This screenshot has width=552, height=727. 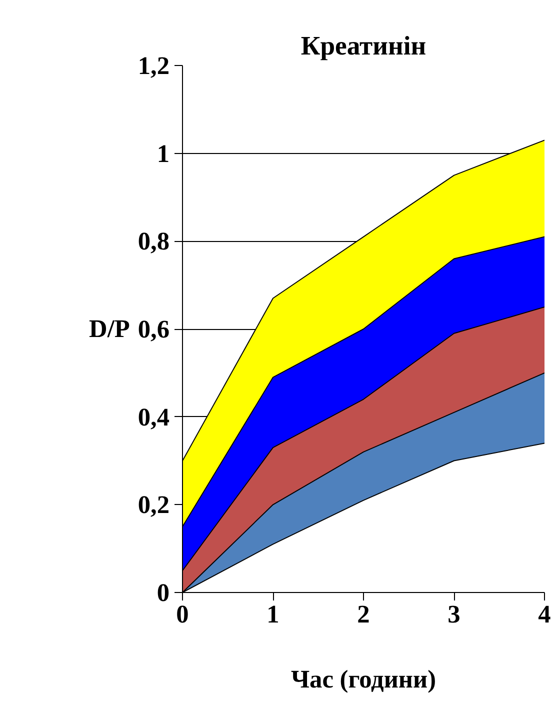 What do you see at coordinates (273, 614) in the screenshot?
I see `x-tick-label: 1` at bounding box center [273, 614].